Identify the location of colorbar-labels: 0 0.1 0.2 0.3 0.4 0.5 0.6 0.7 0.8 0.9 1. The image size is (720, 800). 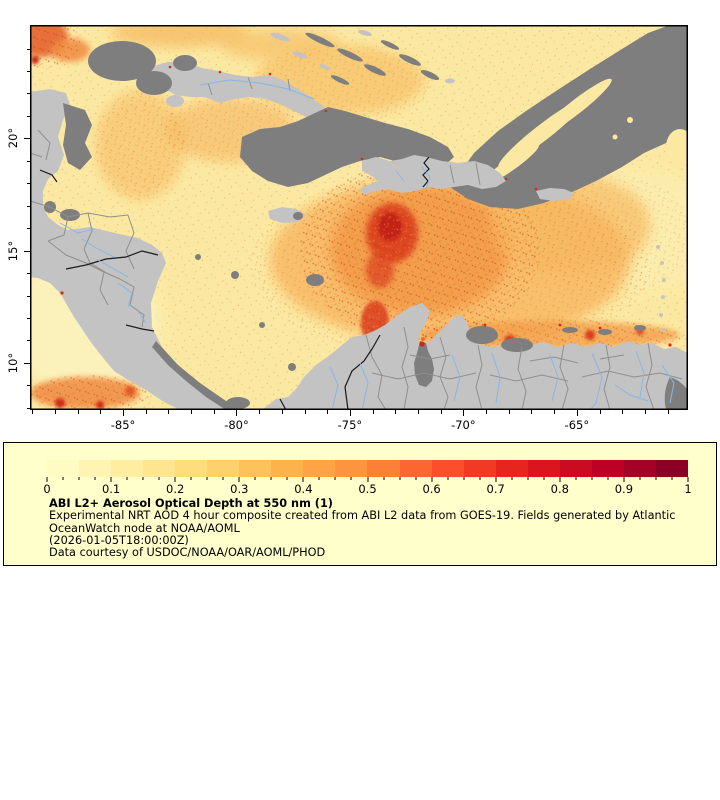
(367, 489).